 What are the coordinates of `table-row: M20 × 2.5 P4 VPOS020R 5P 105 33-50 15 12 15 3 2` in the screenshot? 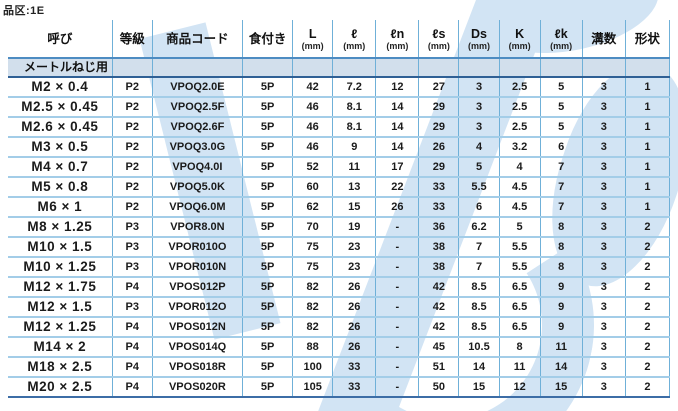 It's located at (339, 387).